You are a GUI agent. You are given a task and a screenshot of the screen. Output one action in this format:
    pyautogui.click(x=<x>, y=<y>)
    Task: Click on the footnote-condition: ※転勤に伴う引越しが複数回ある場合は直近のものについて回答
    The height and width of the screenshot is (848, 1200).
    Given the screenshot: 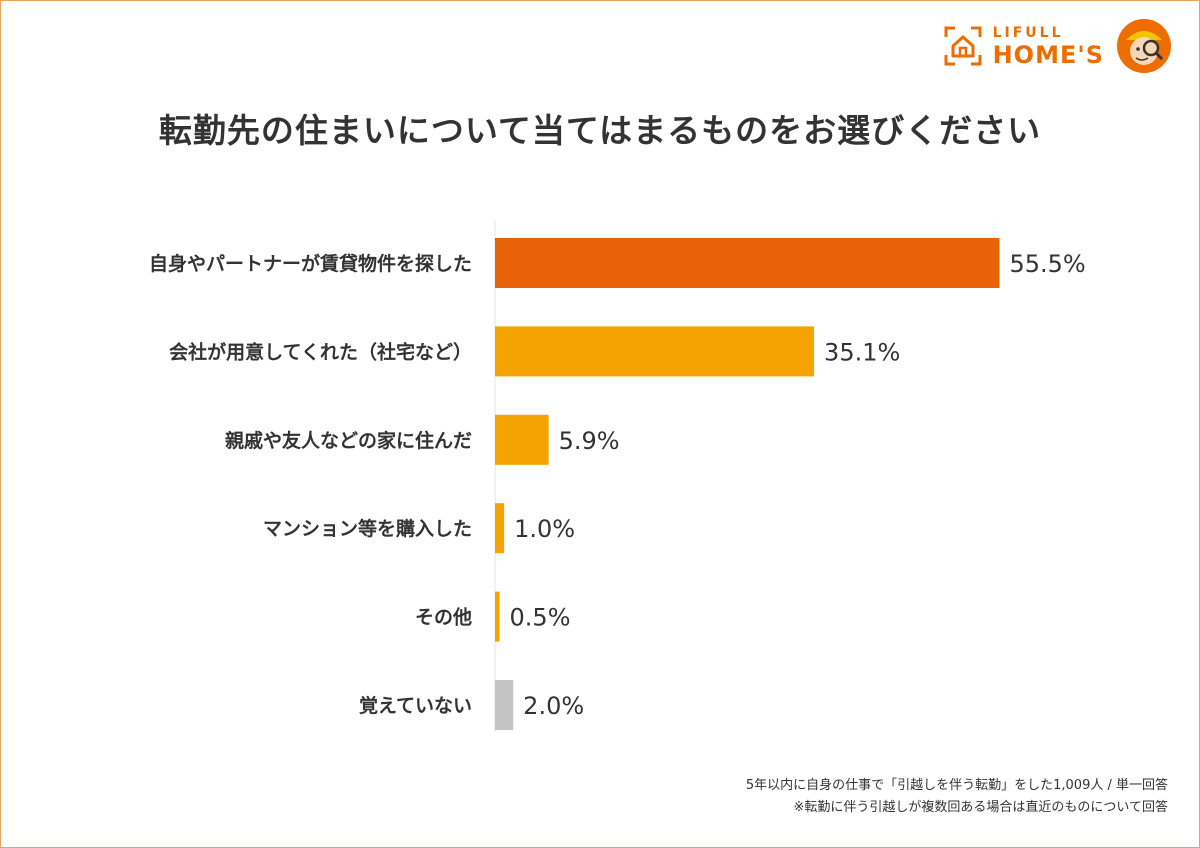 What is the action you would take?
    pyautogui.click(x=980, y=807)
    